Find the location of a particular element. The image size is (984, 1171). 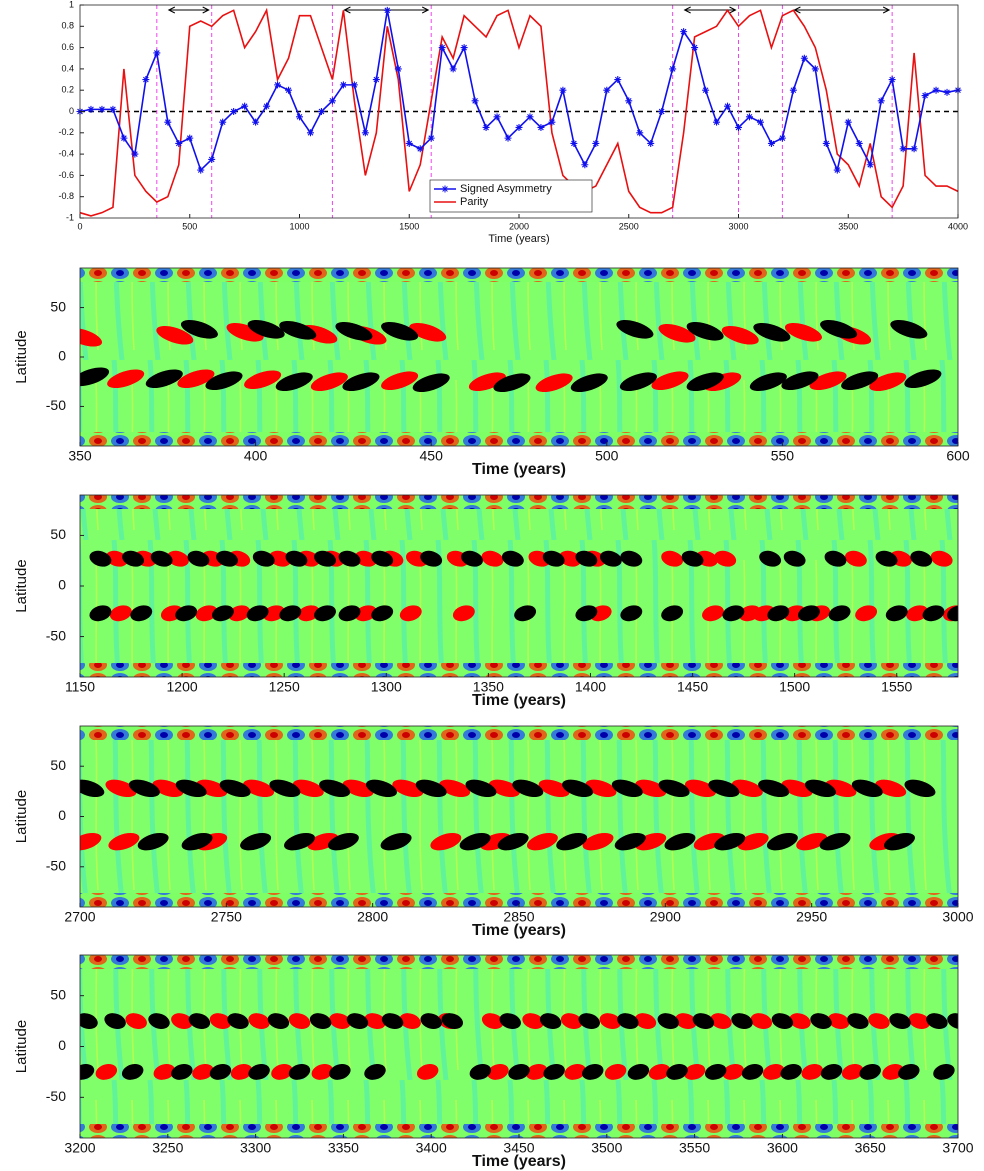

x-tick-label: 1500 is located at coordinates (409, 226).